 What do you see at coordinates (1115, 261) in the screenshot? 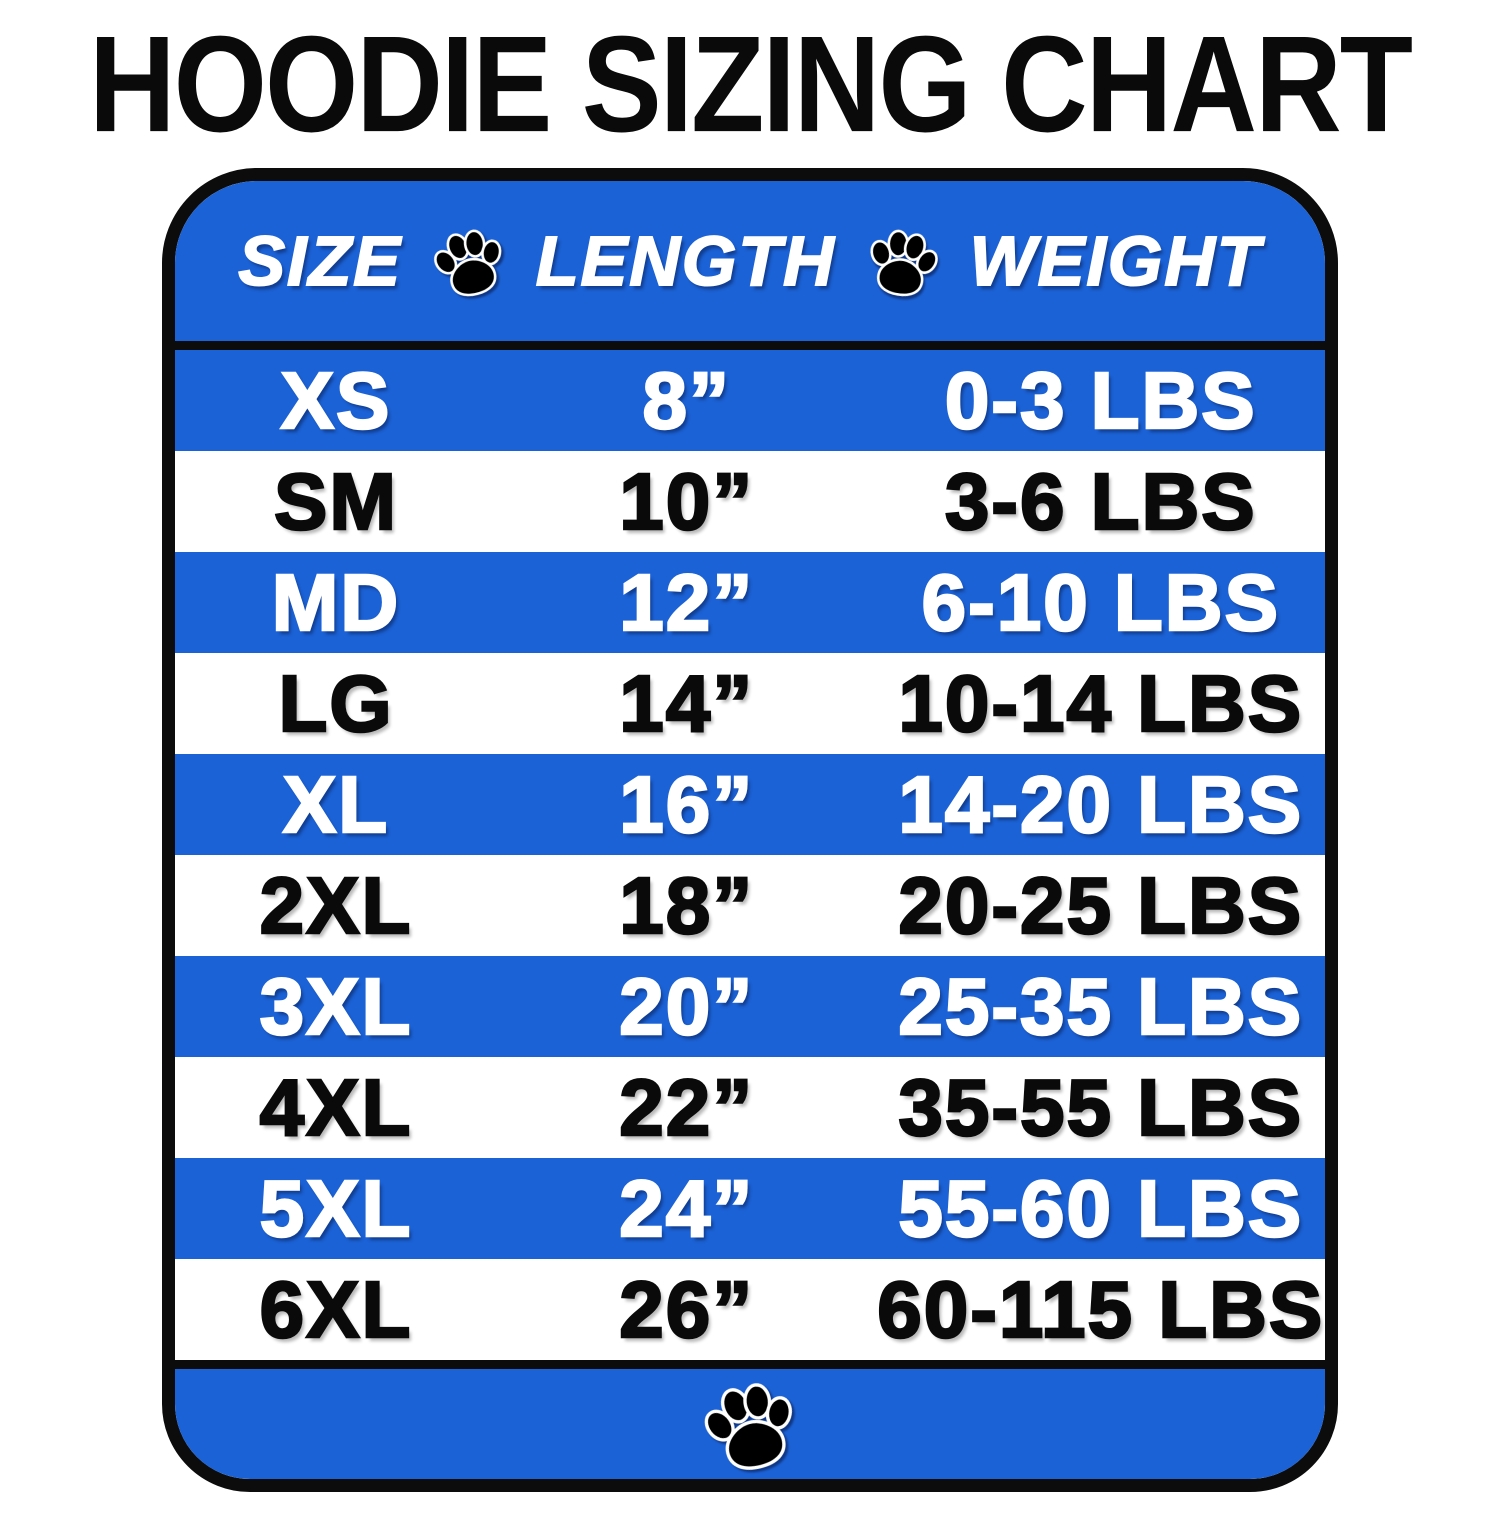
I see `column-header-weight: WEIGHT` at bounding box center [1115, 261].